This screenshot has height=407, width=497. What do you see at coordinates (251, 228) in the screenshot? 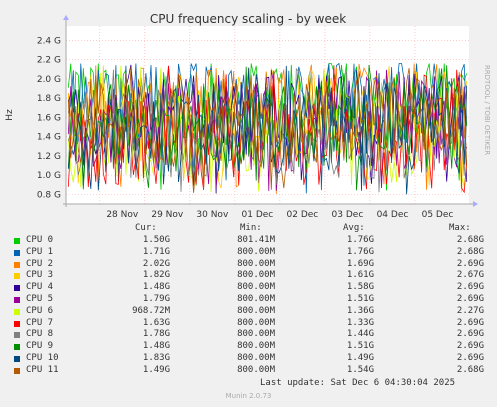
I see `legend-header-min: Min:` at bounding box center [251, 228].